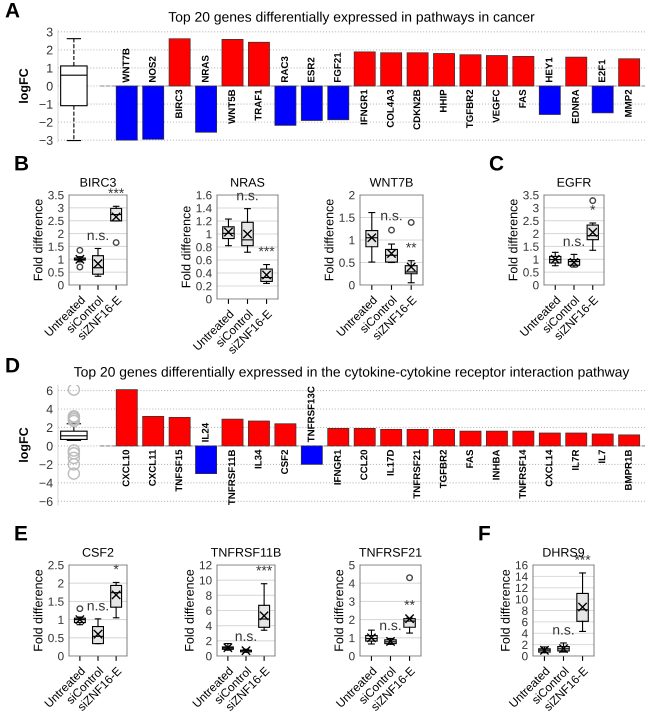  Describe the element at coordinates (116, 567) in the screenshot. I see `annotation: *` at that location.